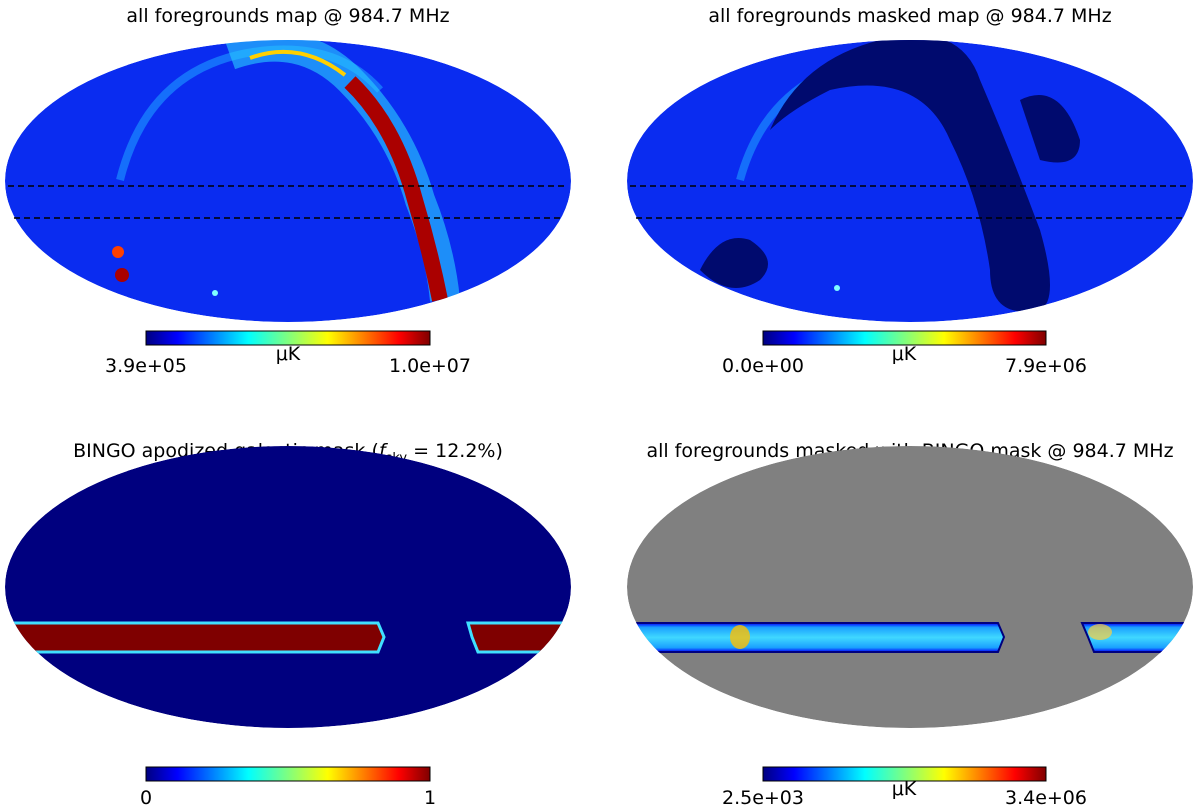  Describe the element at coordinates (763, 797) in the screenshot. I see `colorbar-min: 2.5e+03` at that location.